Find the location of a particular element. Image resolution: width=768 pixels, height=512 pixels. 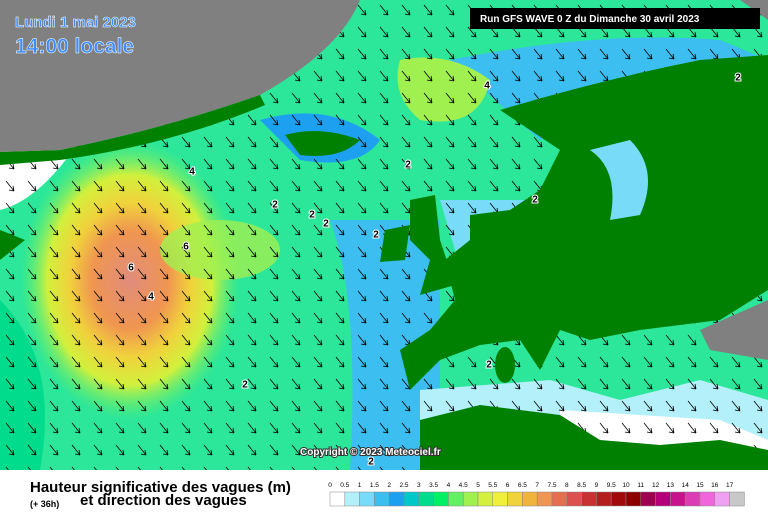

scale-label: 1.5 is located at coordinates (374, 485).